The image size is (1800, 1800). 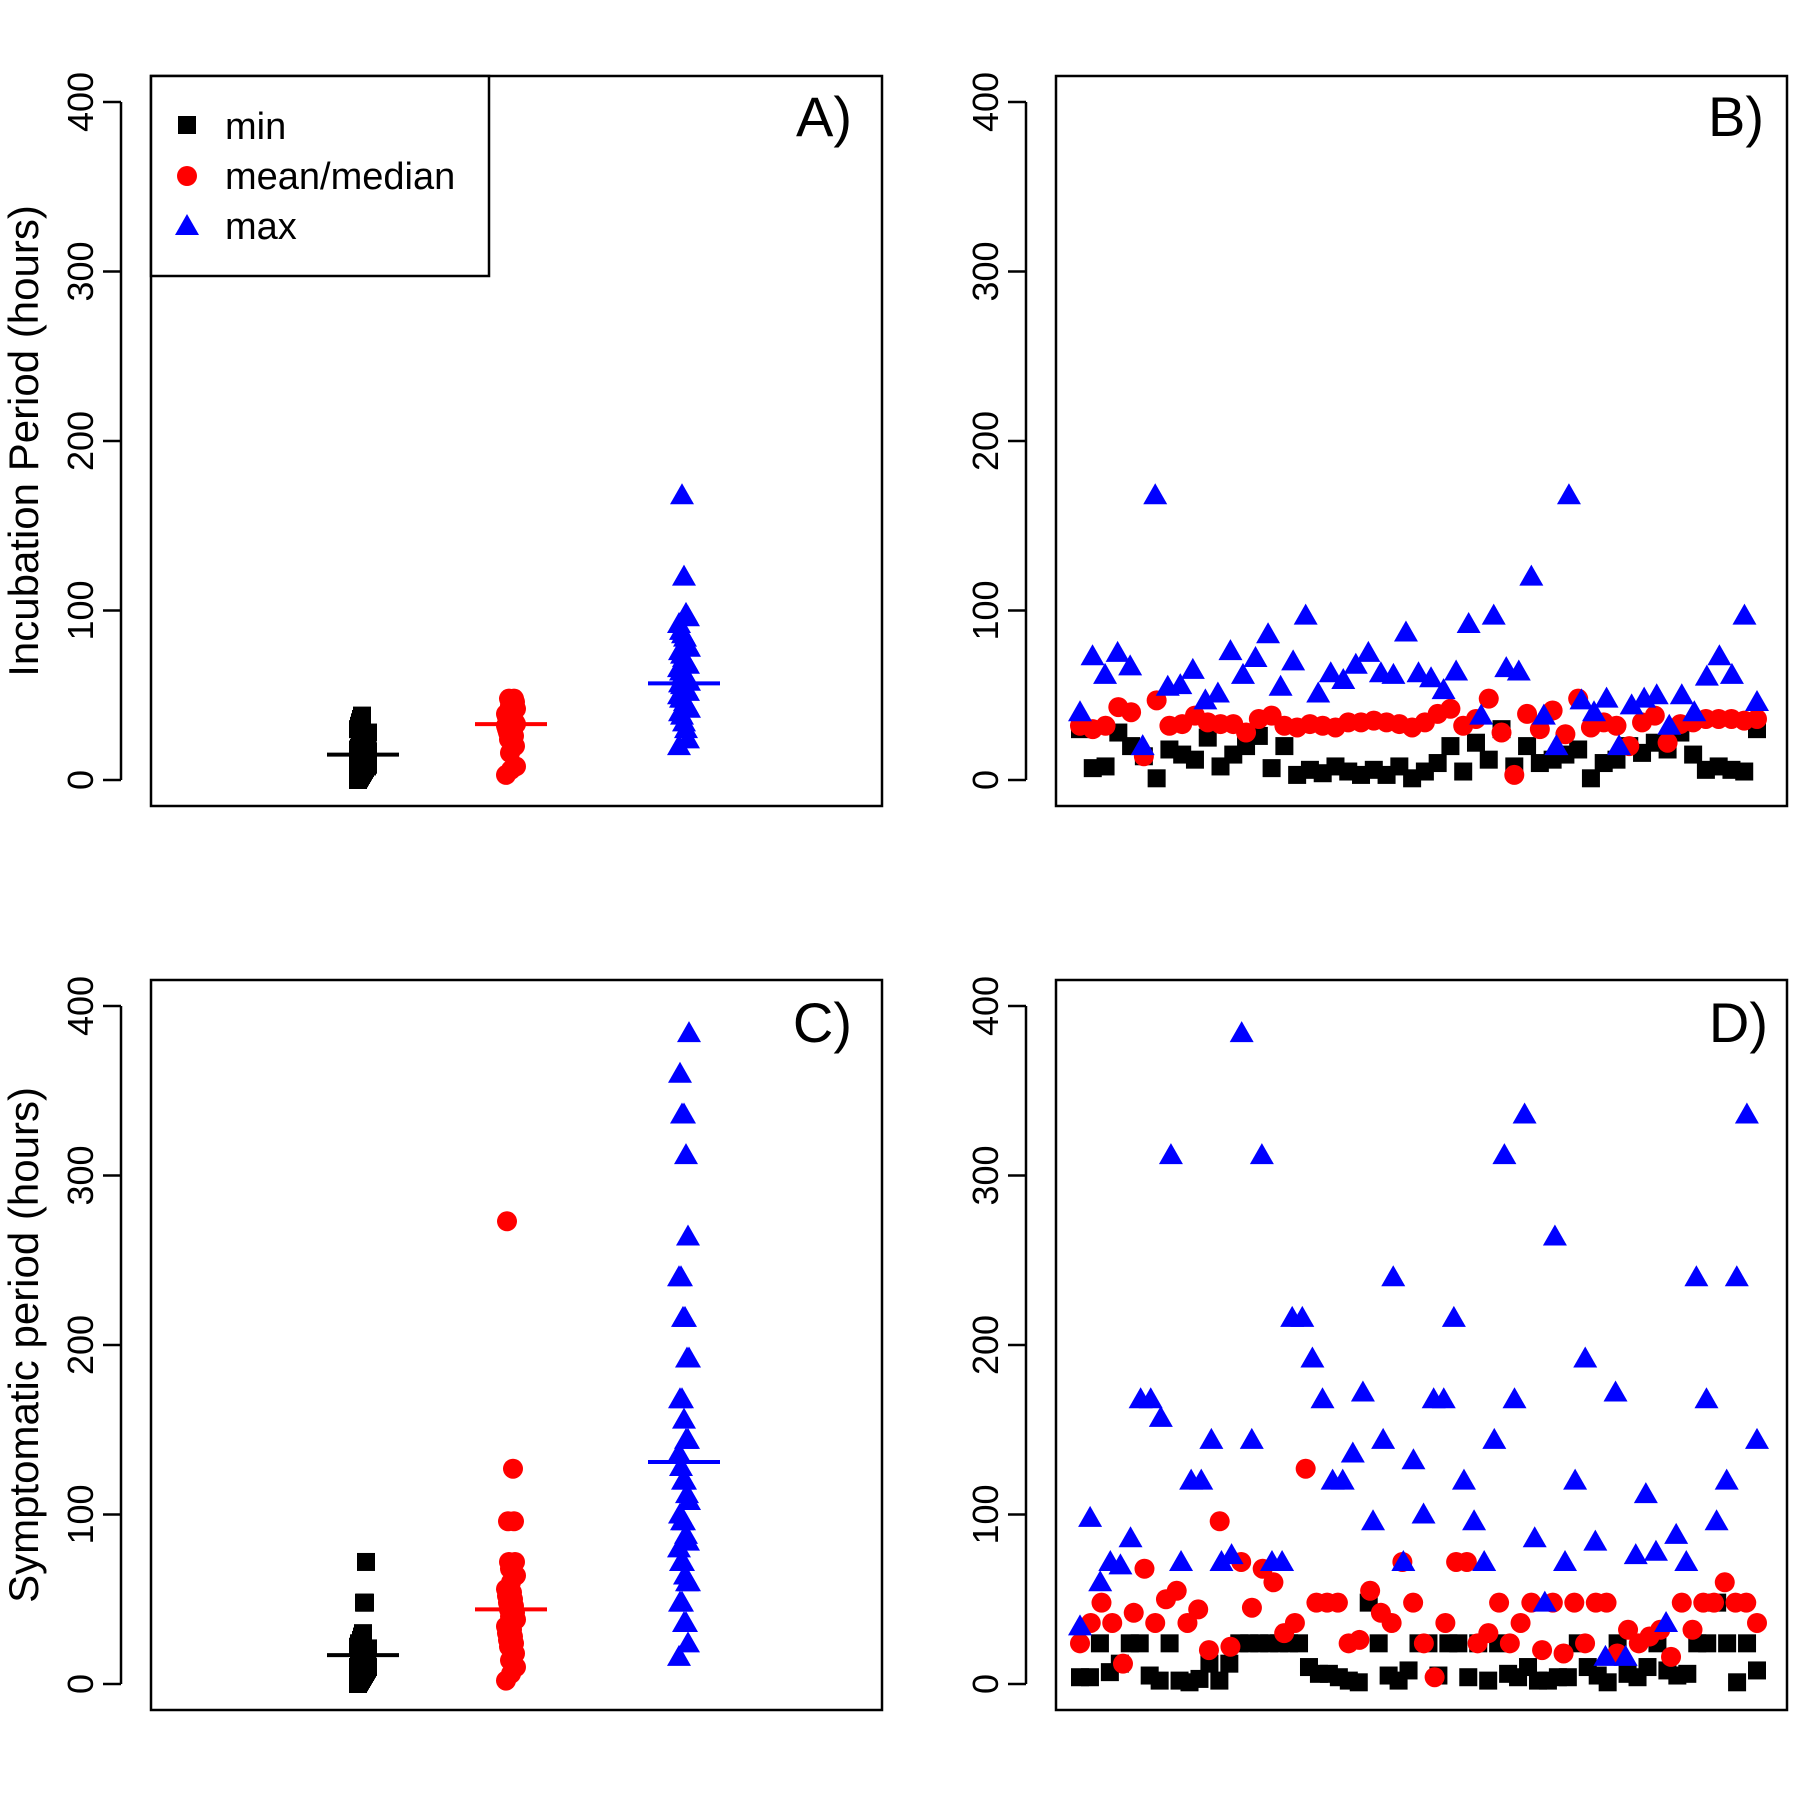 I want to click on y-axis: 0 100 200 300 400, so click(x=91, y=431).